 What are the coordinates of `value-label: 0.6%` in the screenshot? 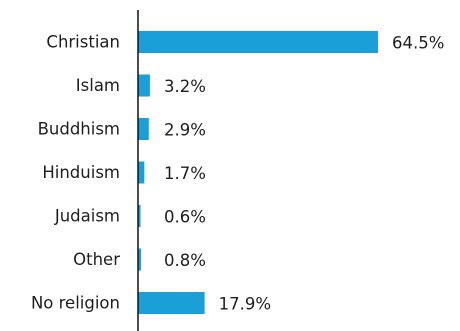 It's located at (185, 217).